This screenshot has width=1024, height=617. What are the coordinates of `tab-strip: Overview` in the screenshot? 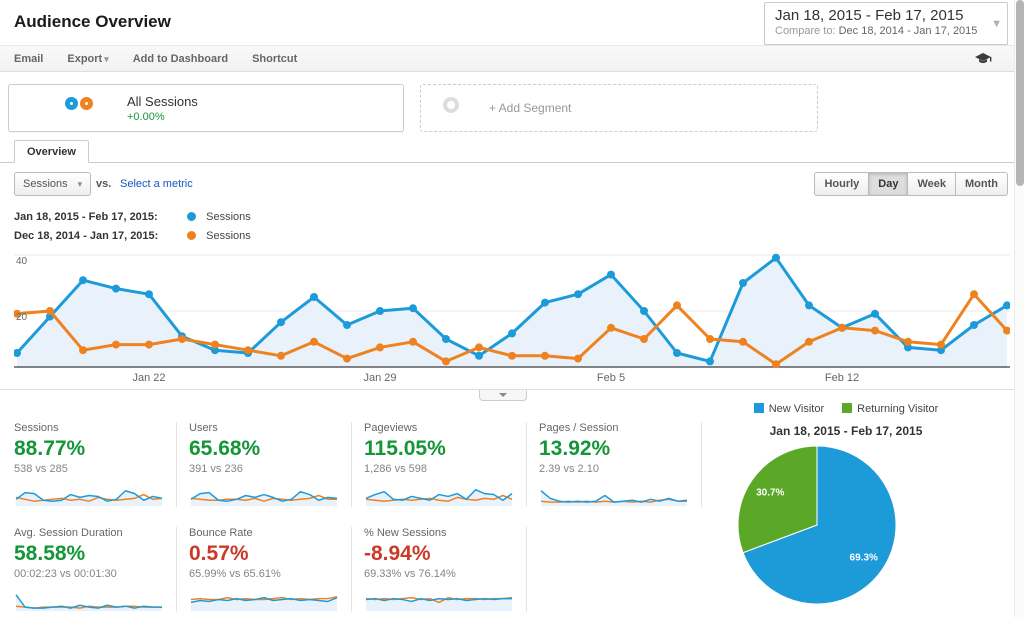 It's located at (512, 151).